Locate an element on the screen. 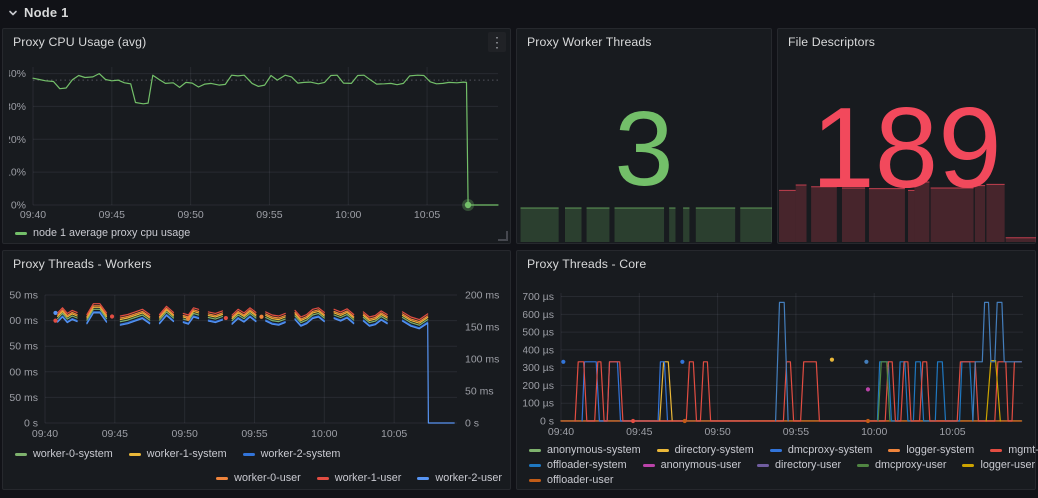 This screenshot has width=1038, height=498. svg-text: 200 µs is located at coordinates (538, 386).